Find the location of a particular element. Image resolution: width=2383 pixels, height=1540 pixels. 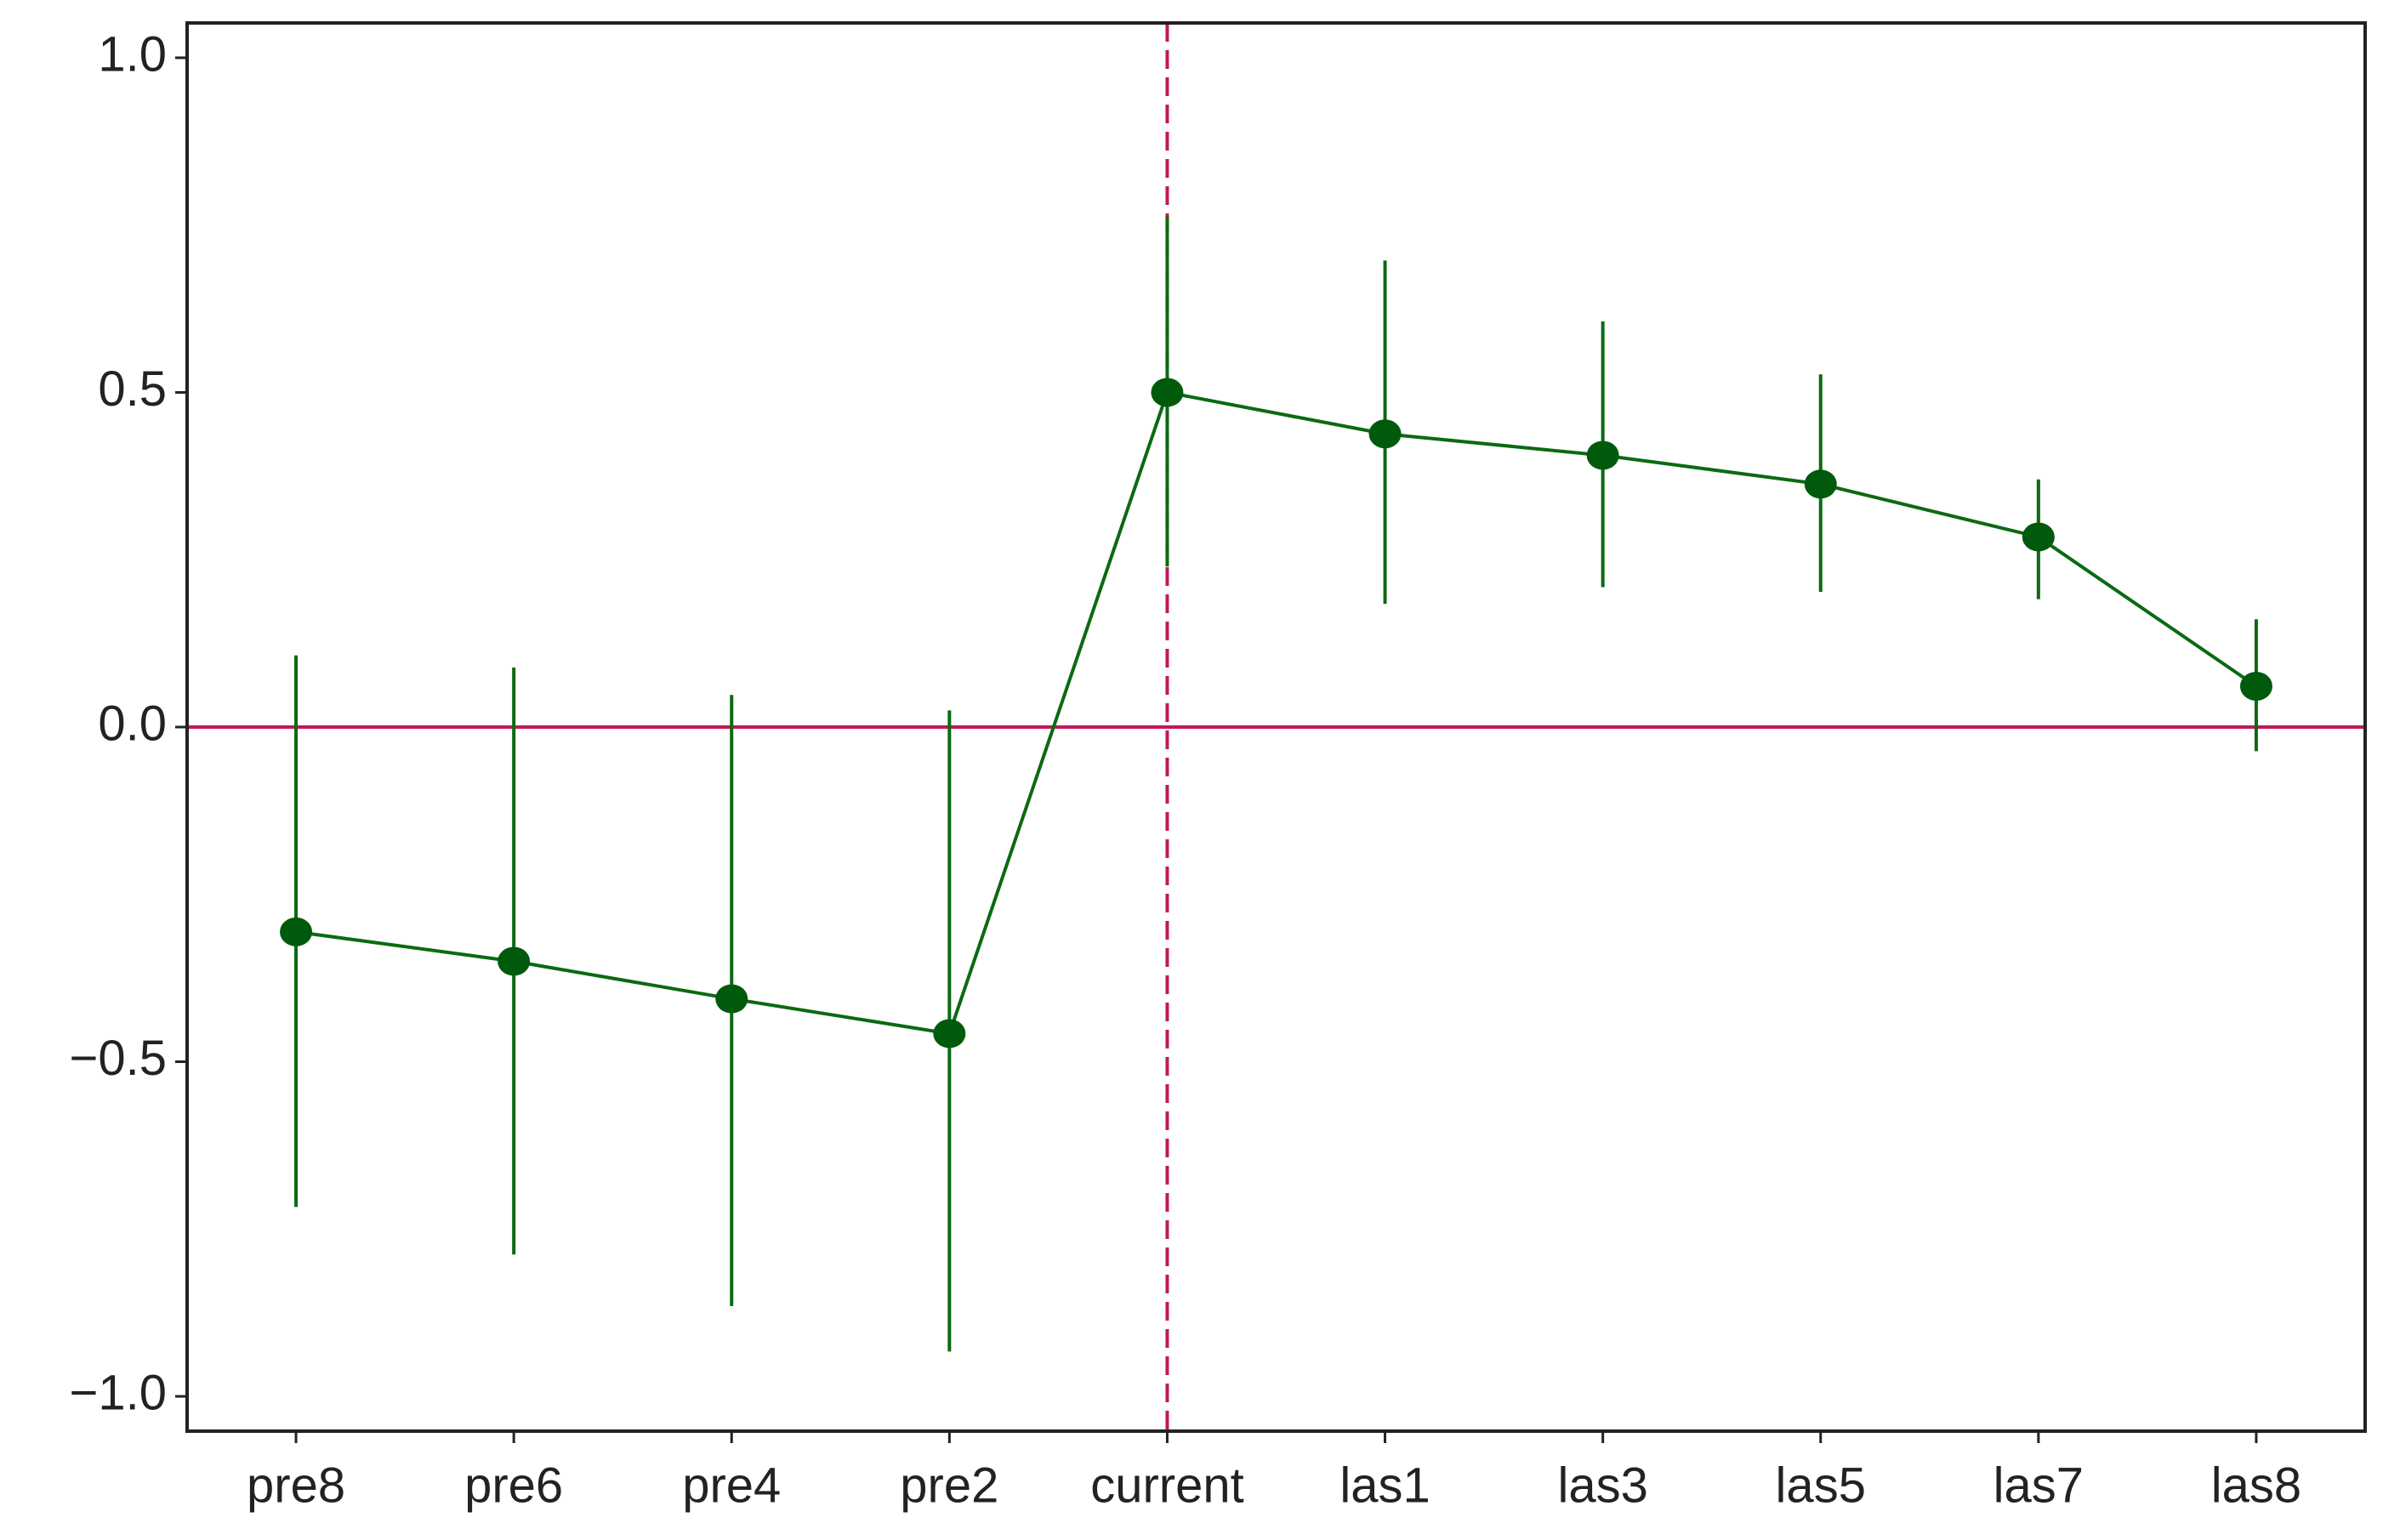

x-tick-label: pre8 is located at coordinates (296, 1485).